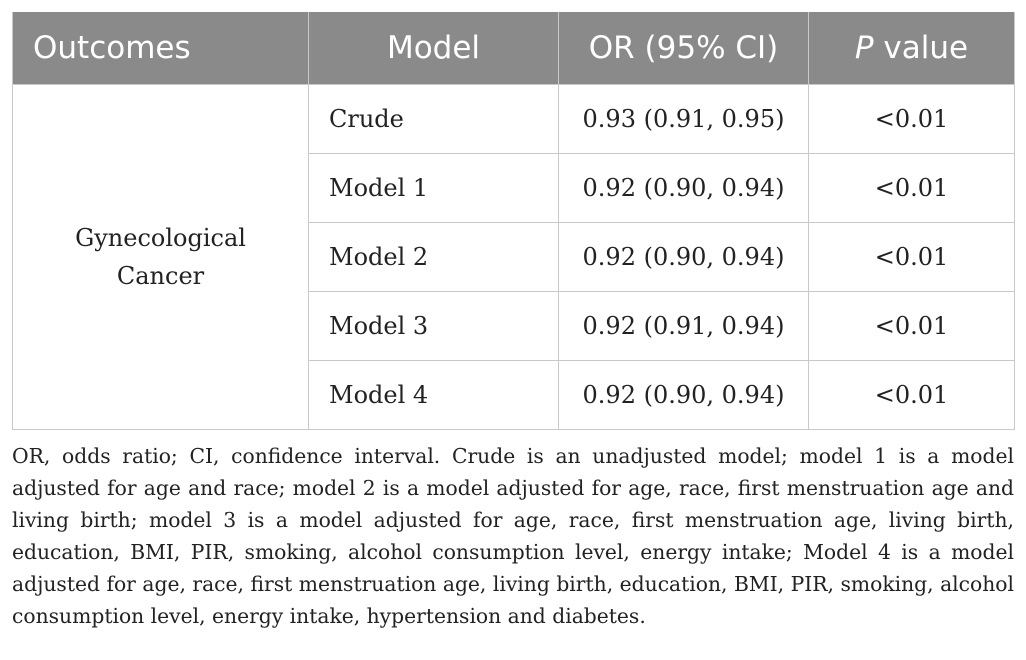  I want to click on table-row: Model 3 0.92 (0.91, 0.94) <0.01, so click(514, 326).